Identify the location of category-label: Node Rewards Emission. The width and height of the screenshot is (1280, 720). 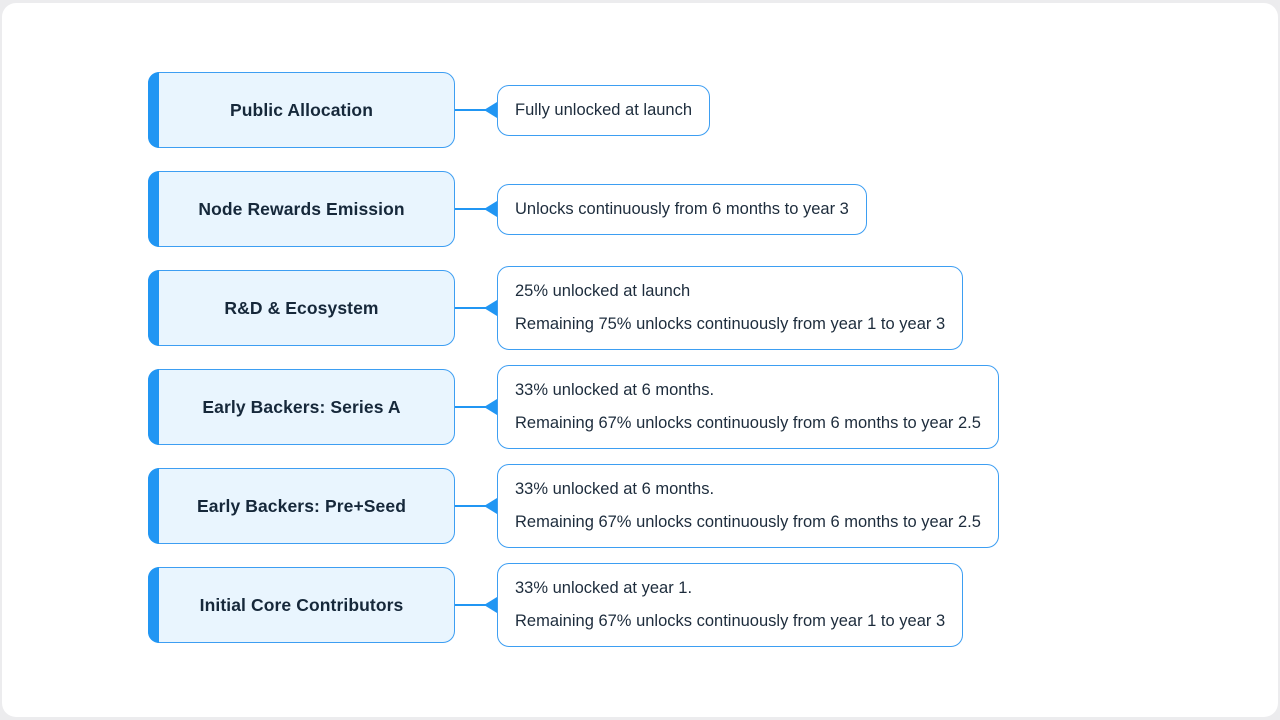
(301, 208).